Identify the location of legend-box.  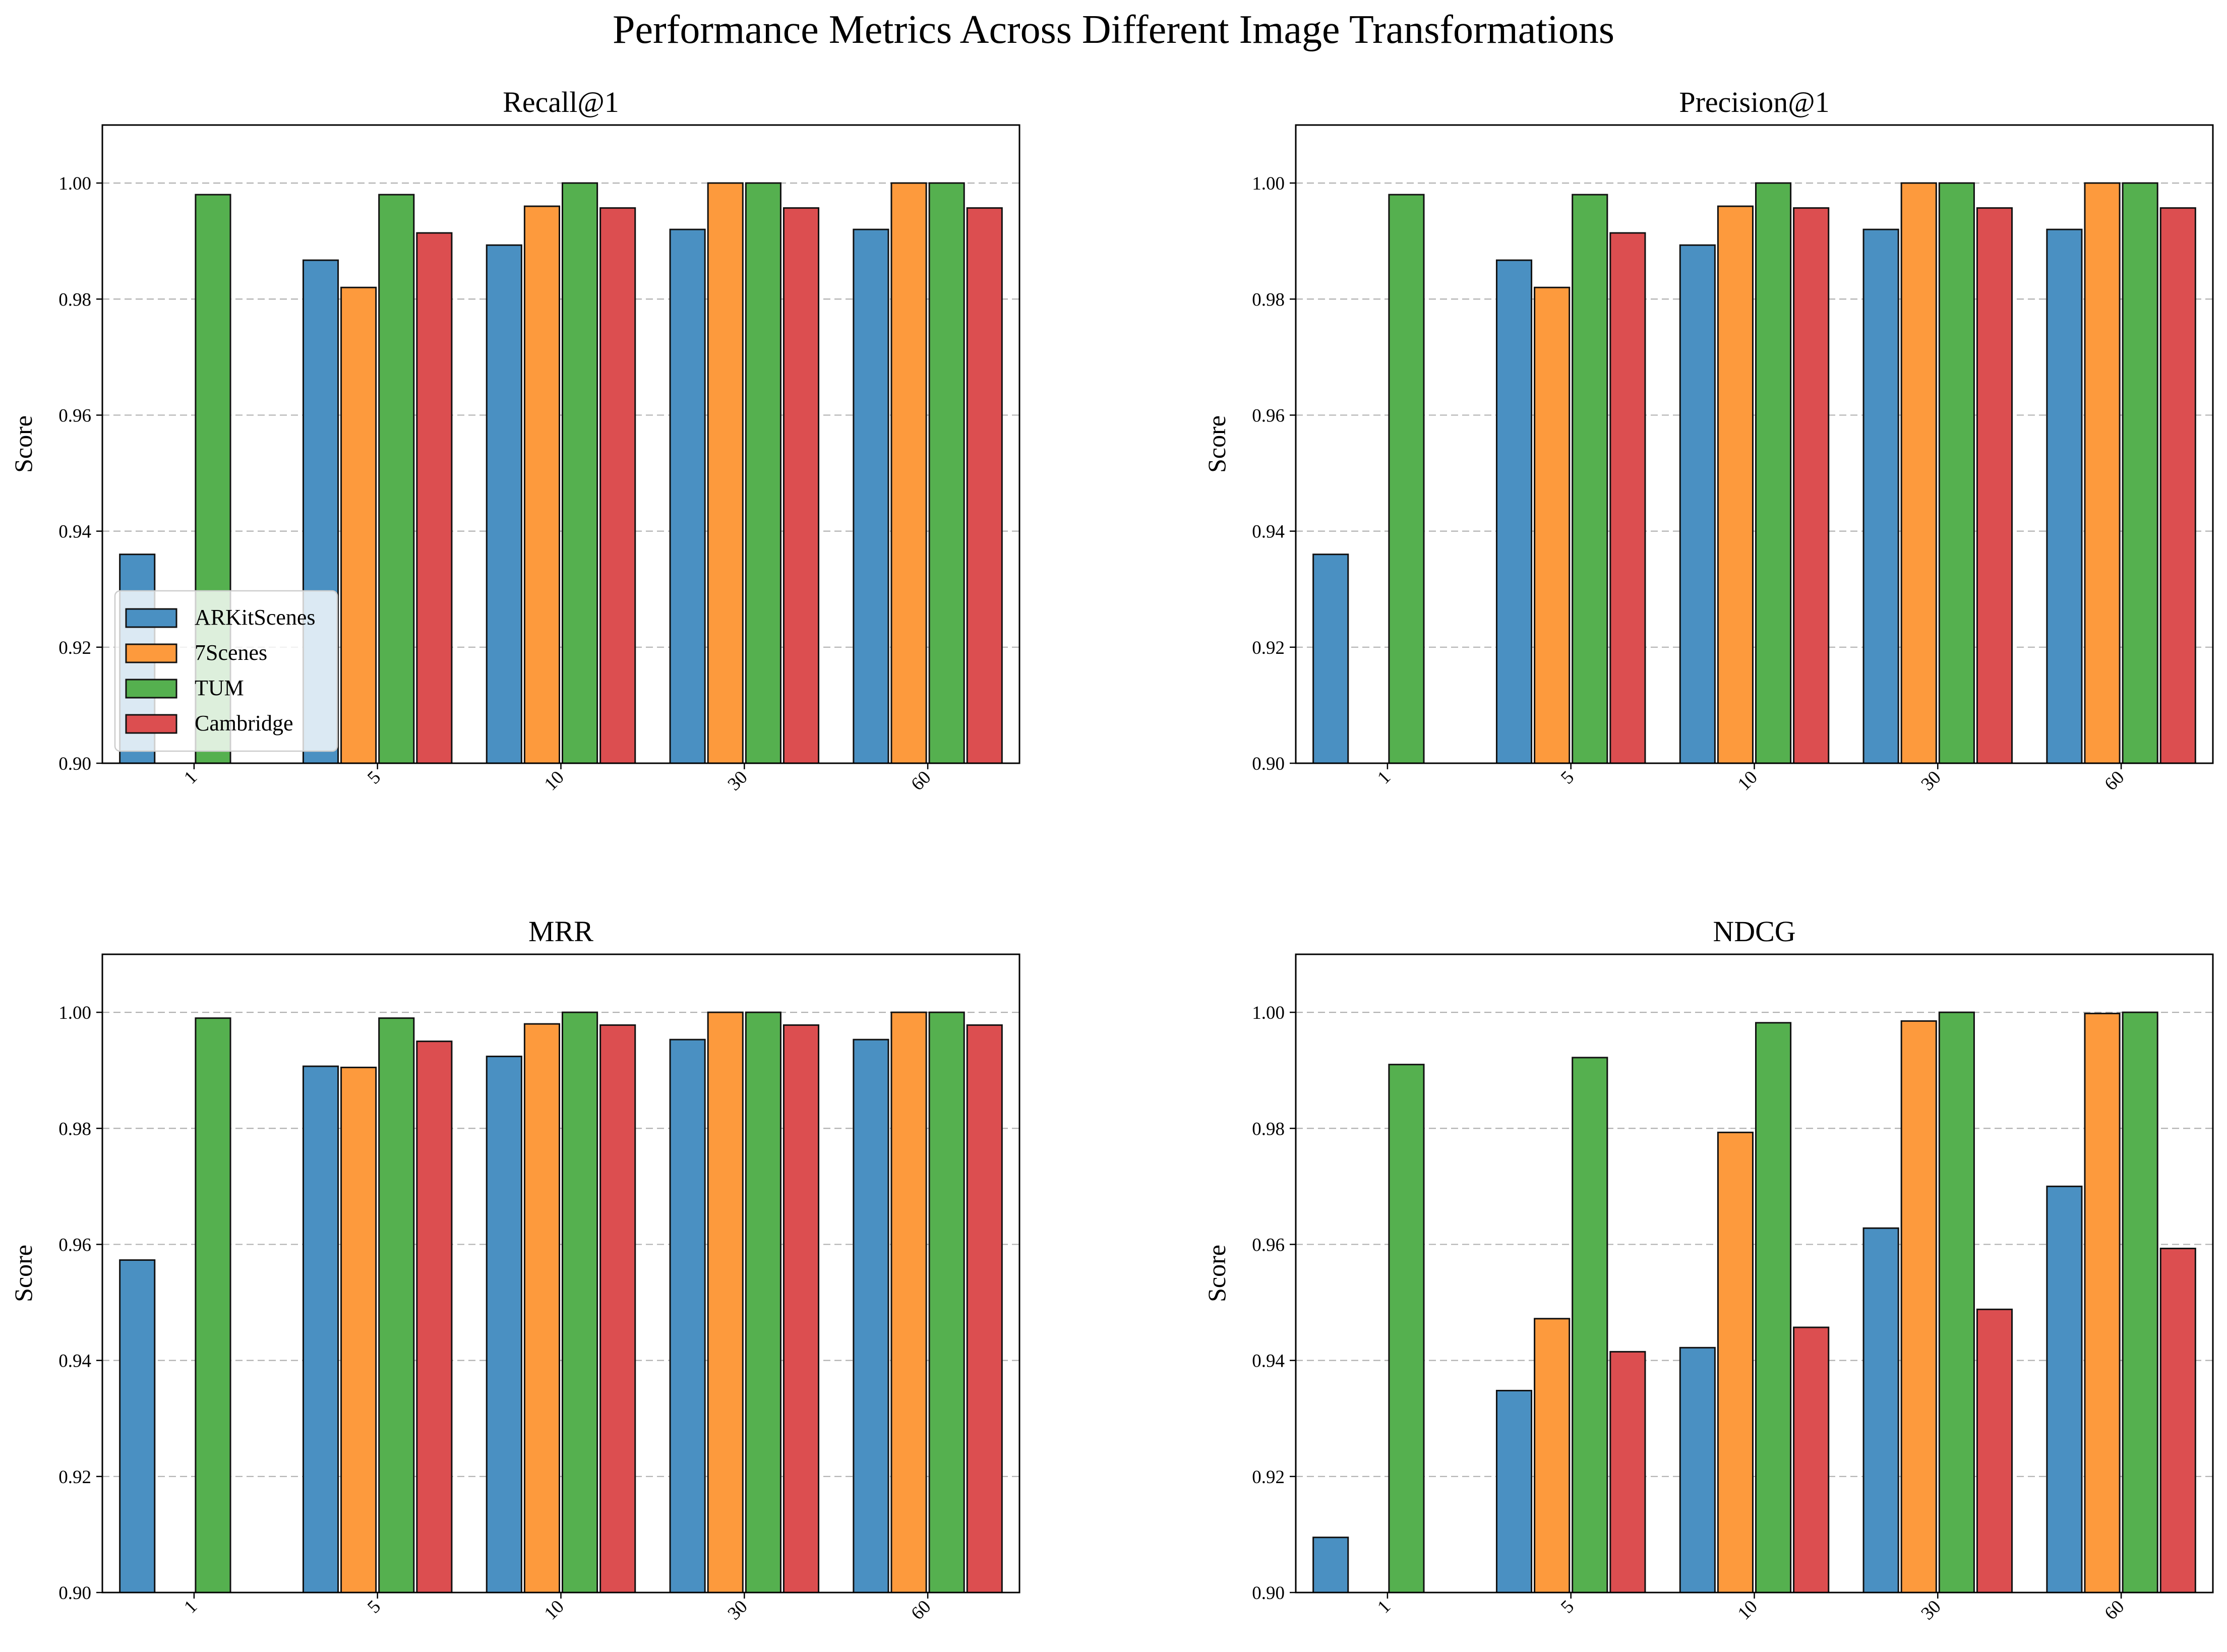
(226, 671).